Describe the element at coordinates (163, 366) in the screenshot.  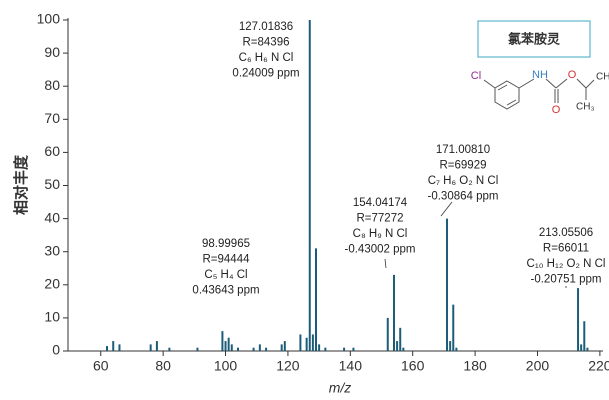
I see `x-tick-label: 80` at that location.